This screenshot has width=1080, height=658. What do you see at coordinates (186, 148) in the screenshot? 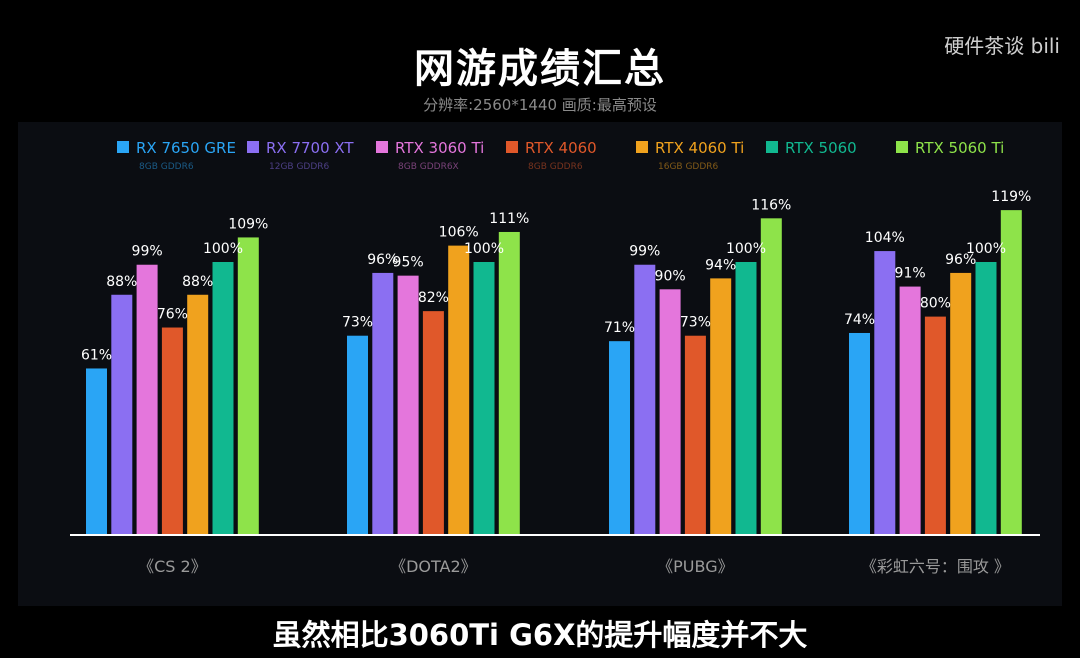
I see `legend-label: RX 7650 GRE` at bounding box center [186, 148].